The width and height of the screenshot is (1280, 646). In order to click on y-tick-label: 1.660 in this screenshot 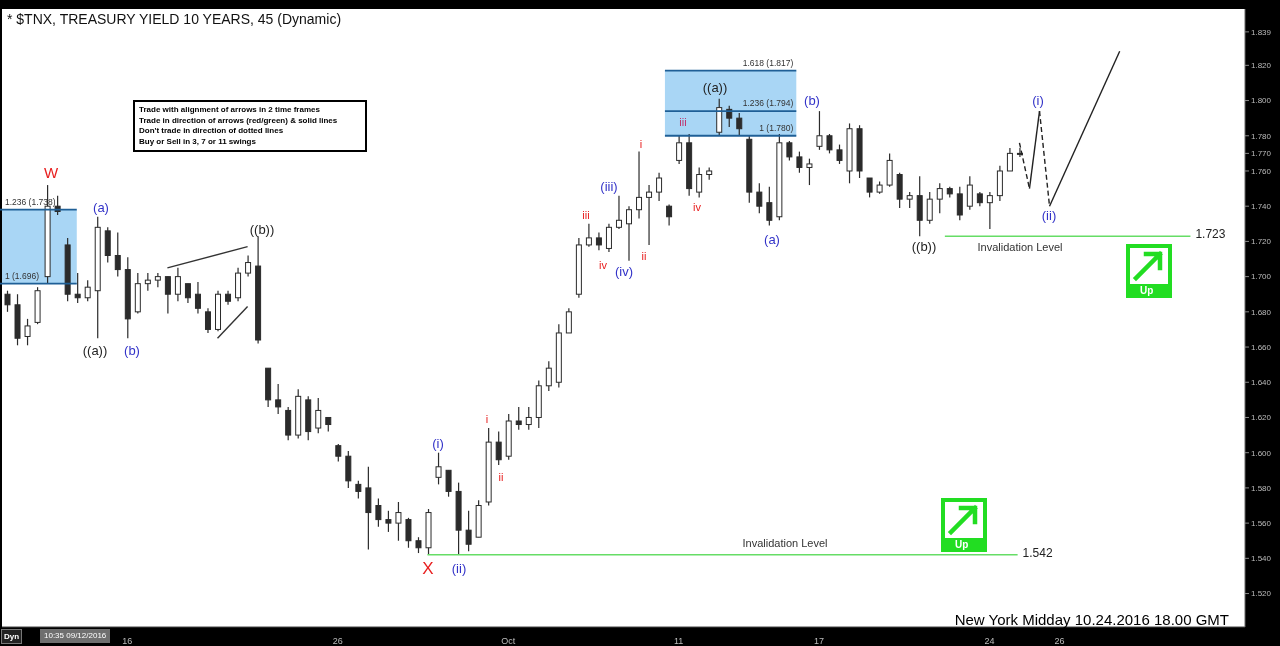, I will do `click(1261, 347)`.